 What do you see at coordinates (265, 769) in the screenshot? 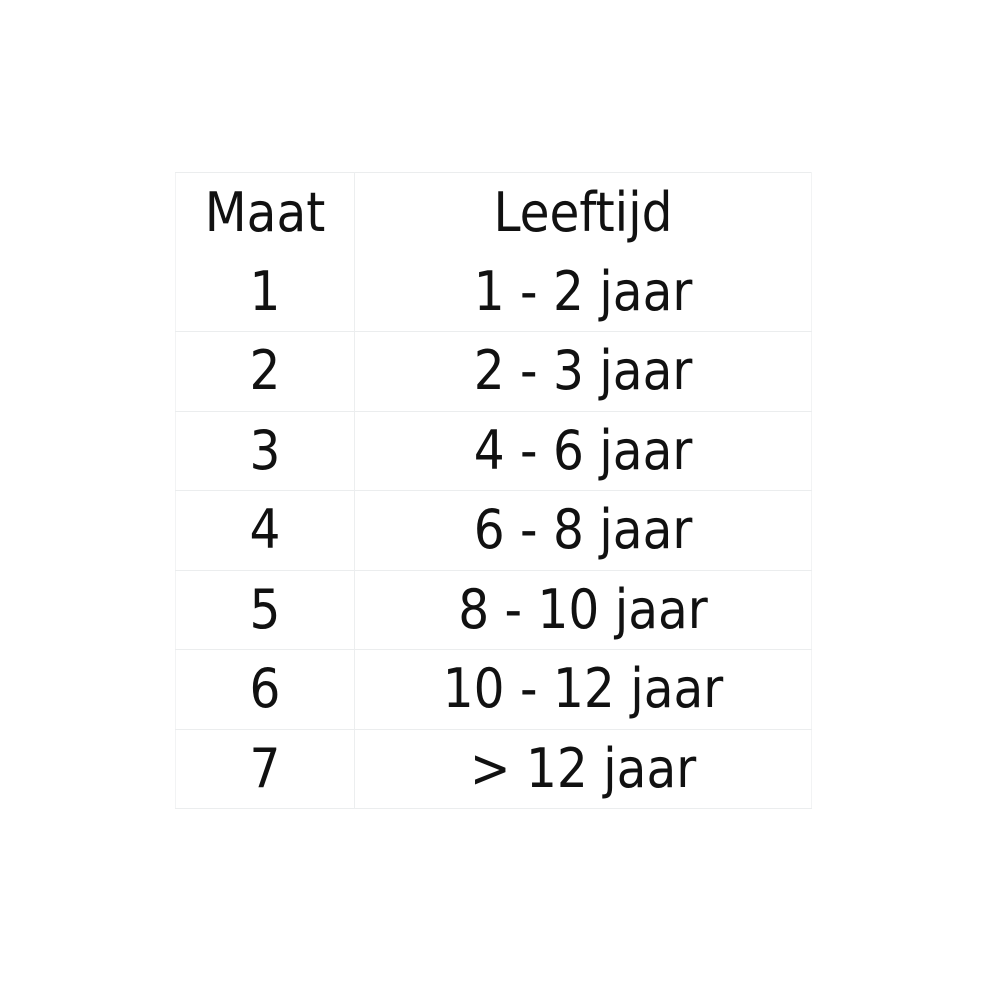
I see `cell-maat: 7` at bounding box center [265, 769].